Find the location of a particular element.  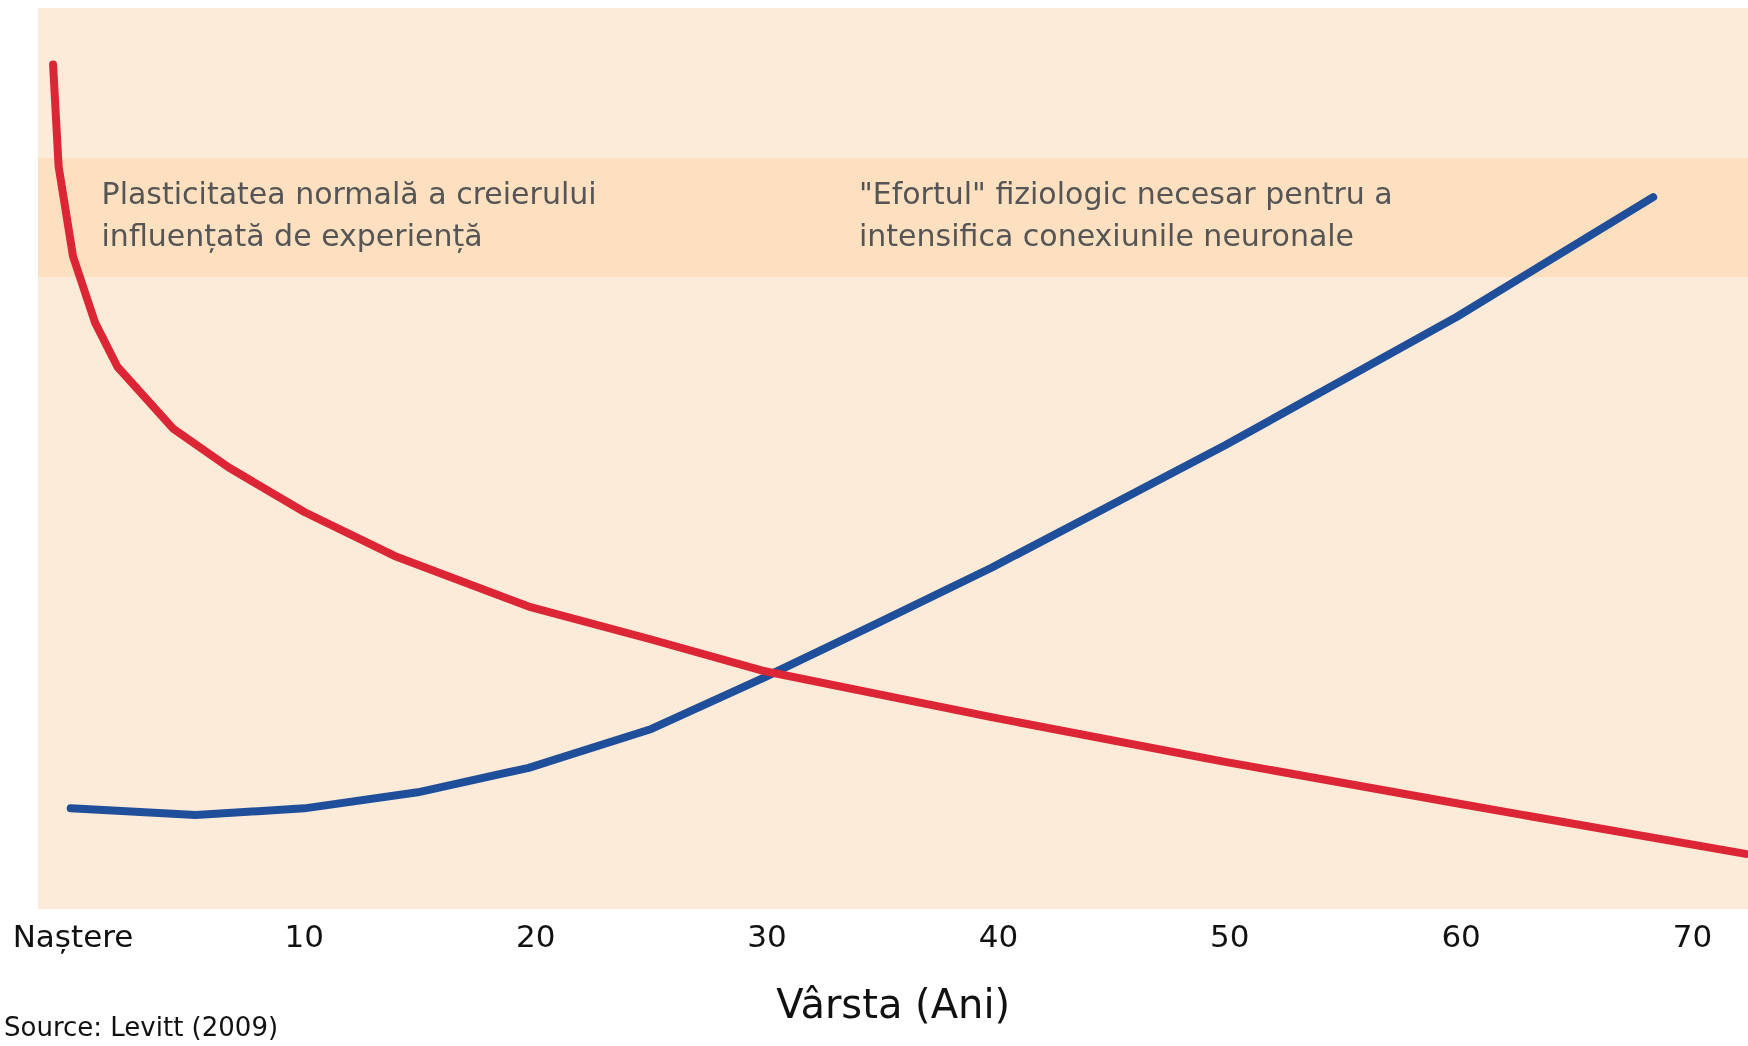

source-note: Source: Levitt (2009) is located at coordinates (141, 1026).